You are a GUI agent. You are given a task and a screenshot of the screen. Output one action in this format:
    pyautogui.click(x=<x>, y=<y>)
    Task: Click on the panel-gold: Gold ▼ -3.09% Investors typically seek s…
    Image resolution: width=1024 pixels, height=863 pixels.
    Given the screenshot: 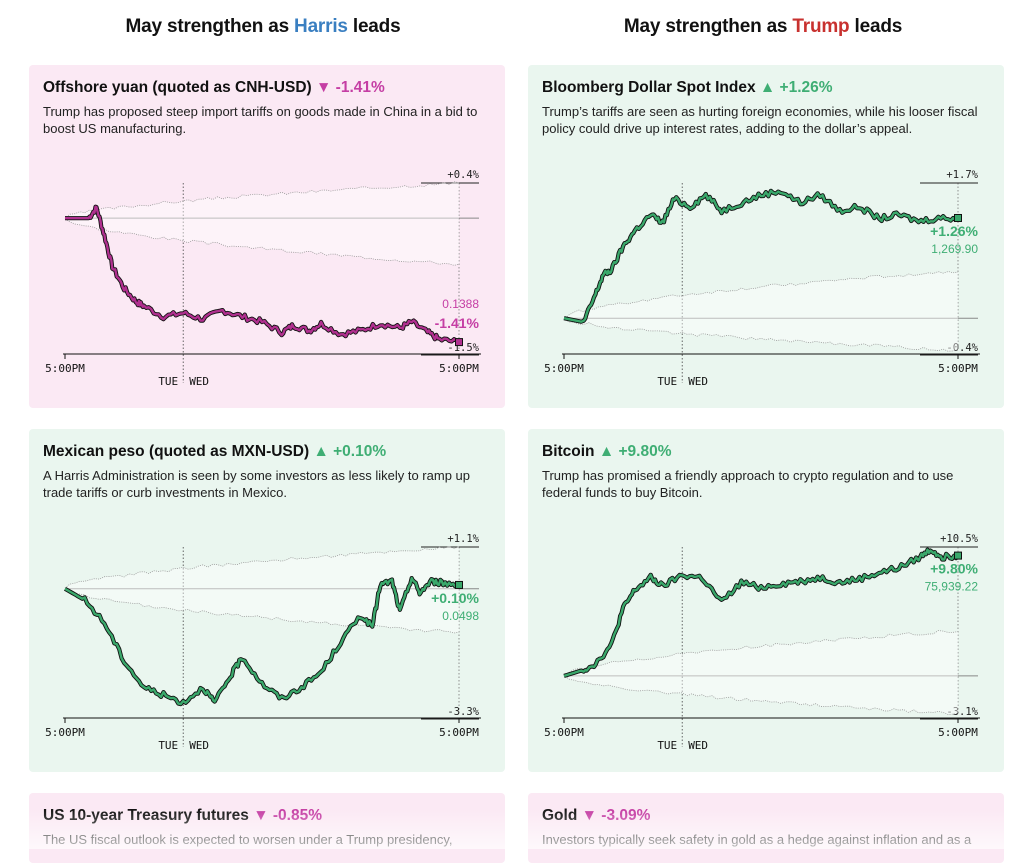 What is the action you would take?
    pyautogui.click(x=766, y=828)
    